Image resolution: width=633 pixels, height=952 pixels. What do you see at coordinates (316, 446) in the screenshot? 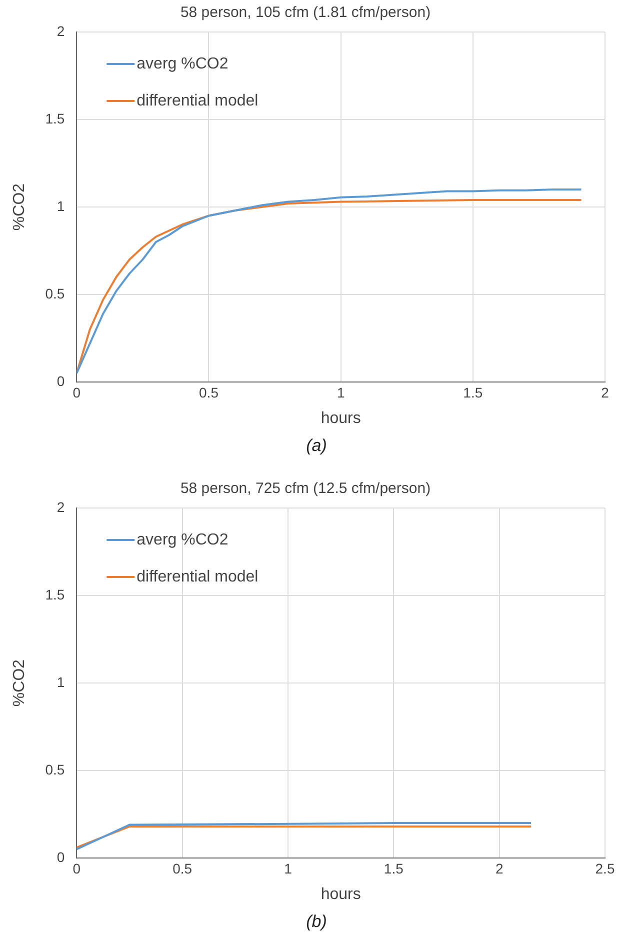
I see `text: (a)` at bounding box center [316, 446].